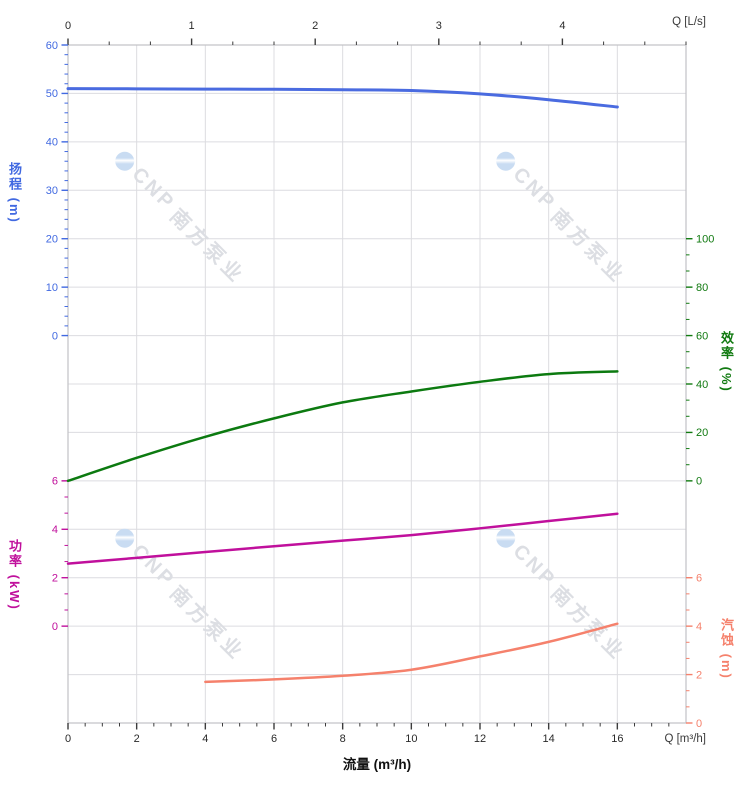 This screenshot has height=797, width=752. What do you see at coordinates (689, 22) in the screenshot?
I see `top-axis-unit-label: Q [L/s]` at bounding box center [689, 22].